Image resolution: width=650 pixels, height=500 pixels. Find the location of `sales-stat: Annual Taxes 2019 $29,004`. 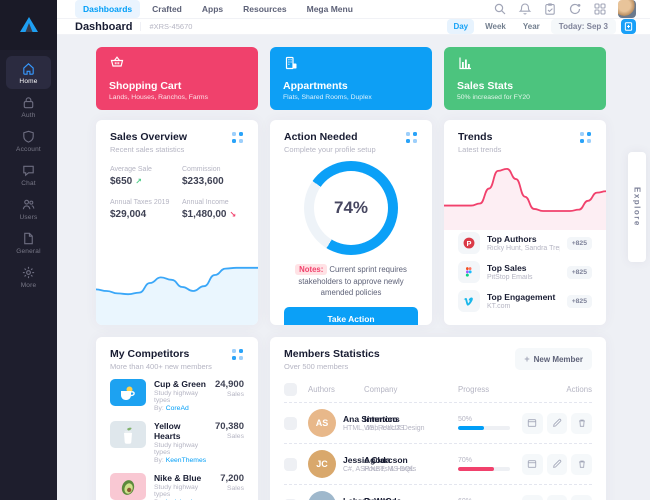

sales-stat: Annual Taxes 2019 $29,004 is located at coordinates (141, 209).